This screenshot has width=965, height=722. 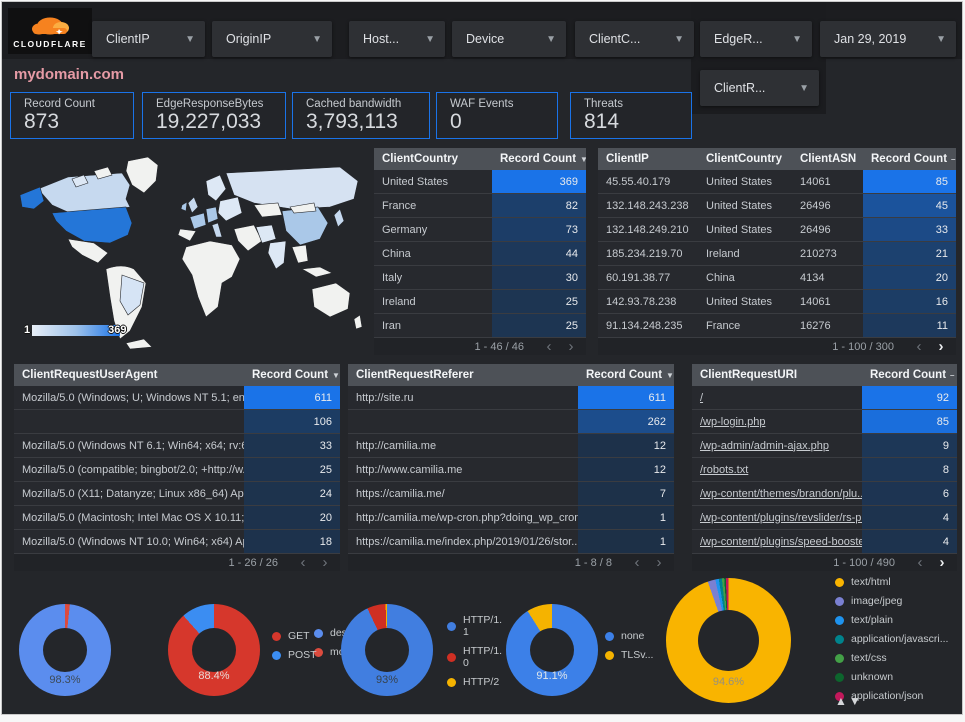 What do you see at coordinates (292, 493) in the screenshot?
I see `metric-cell: 24` at bounding box center [292, 493].